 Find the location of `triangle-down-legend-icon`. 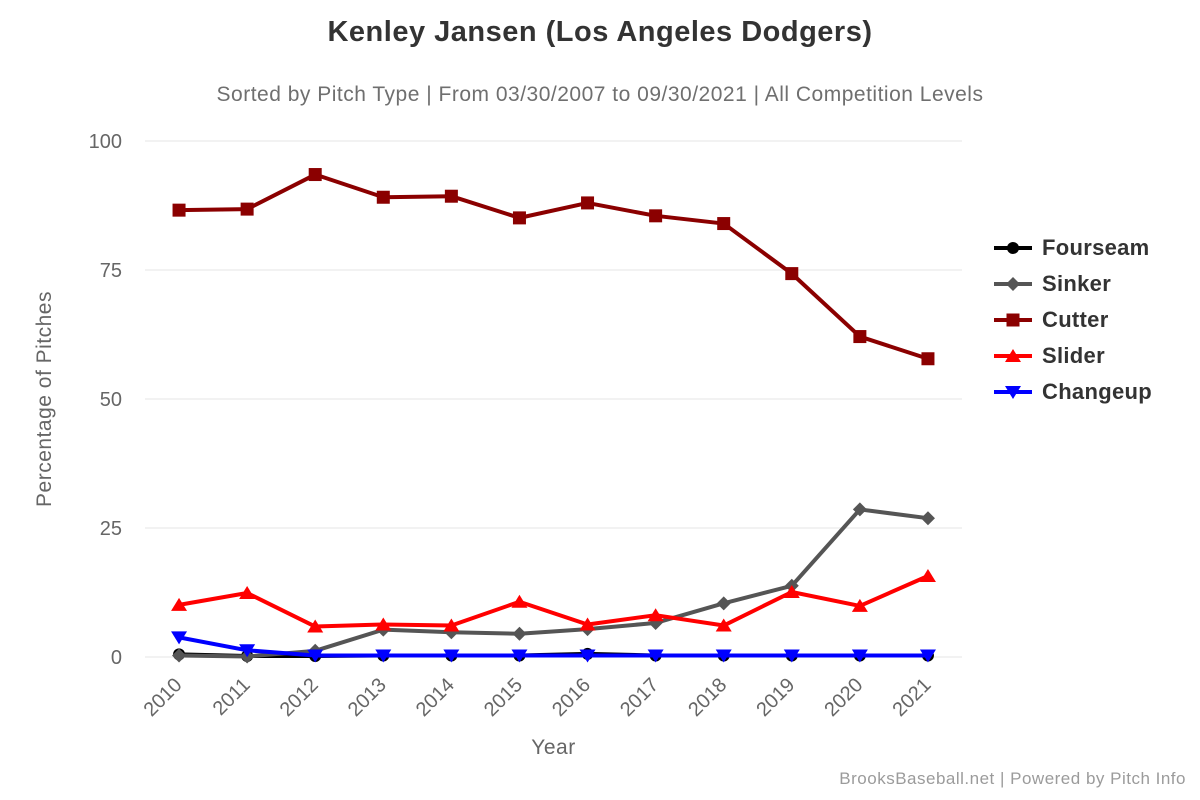

triangle-down-legend-icon is located at coordinates (1013, 392).